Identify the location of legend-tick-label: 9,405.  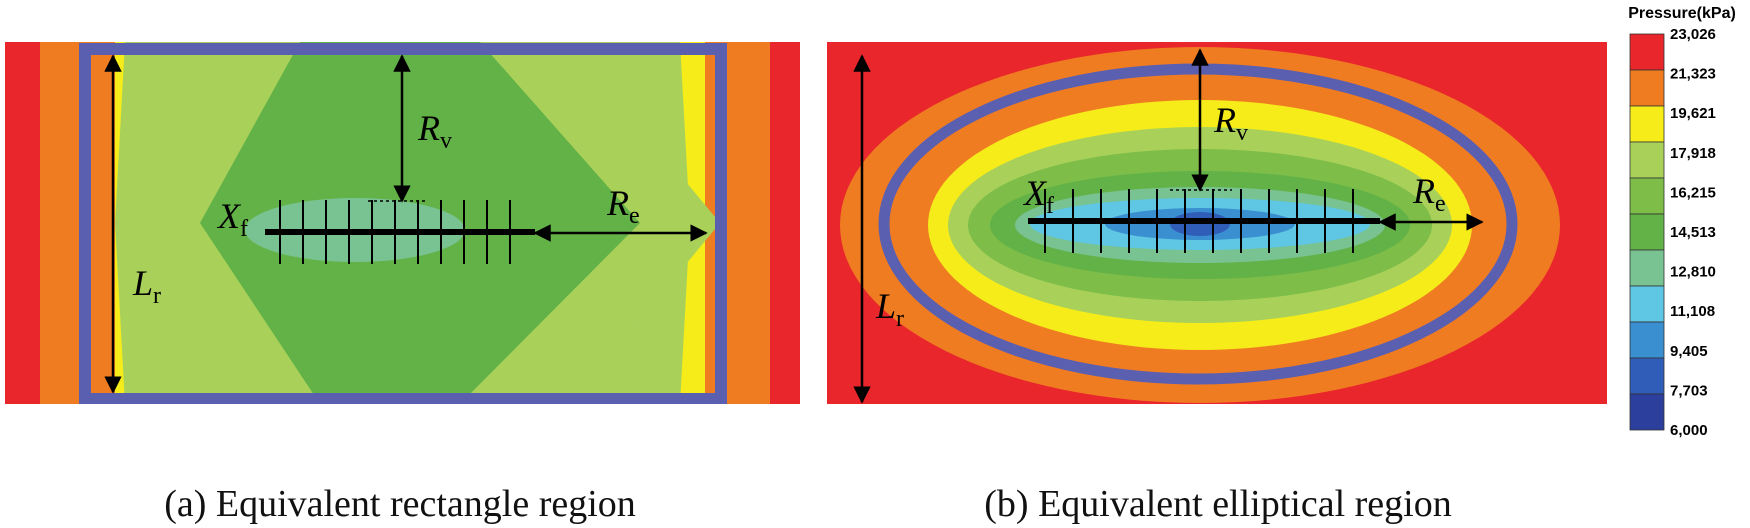
(1689, 351).